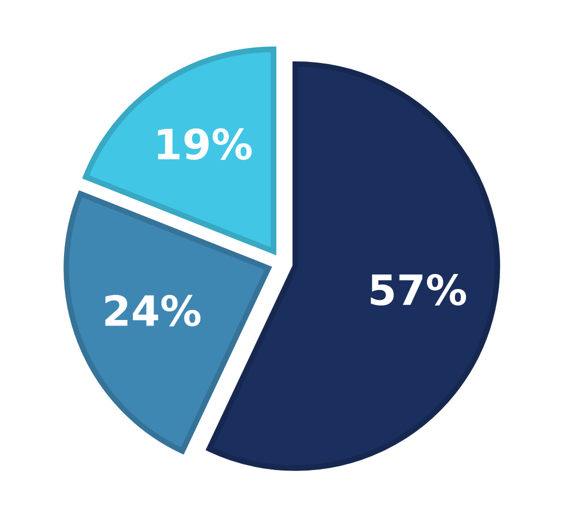  Describe the element at coordinates (205, 144) in the screenshot. I see `data-label: 19%` at that location.